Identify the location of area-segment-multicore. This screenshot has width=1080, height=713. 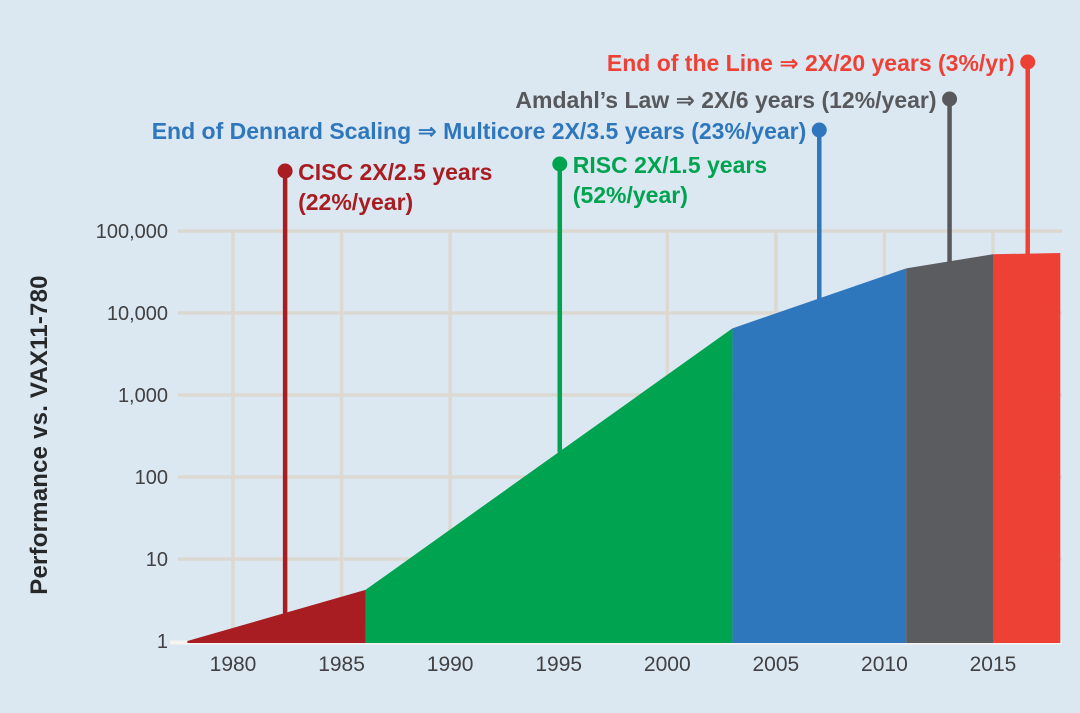
(819, 455).